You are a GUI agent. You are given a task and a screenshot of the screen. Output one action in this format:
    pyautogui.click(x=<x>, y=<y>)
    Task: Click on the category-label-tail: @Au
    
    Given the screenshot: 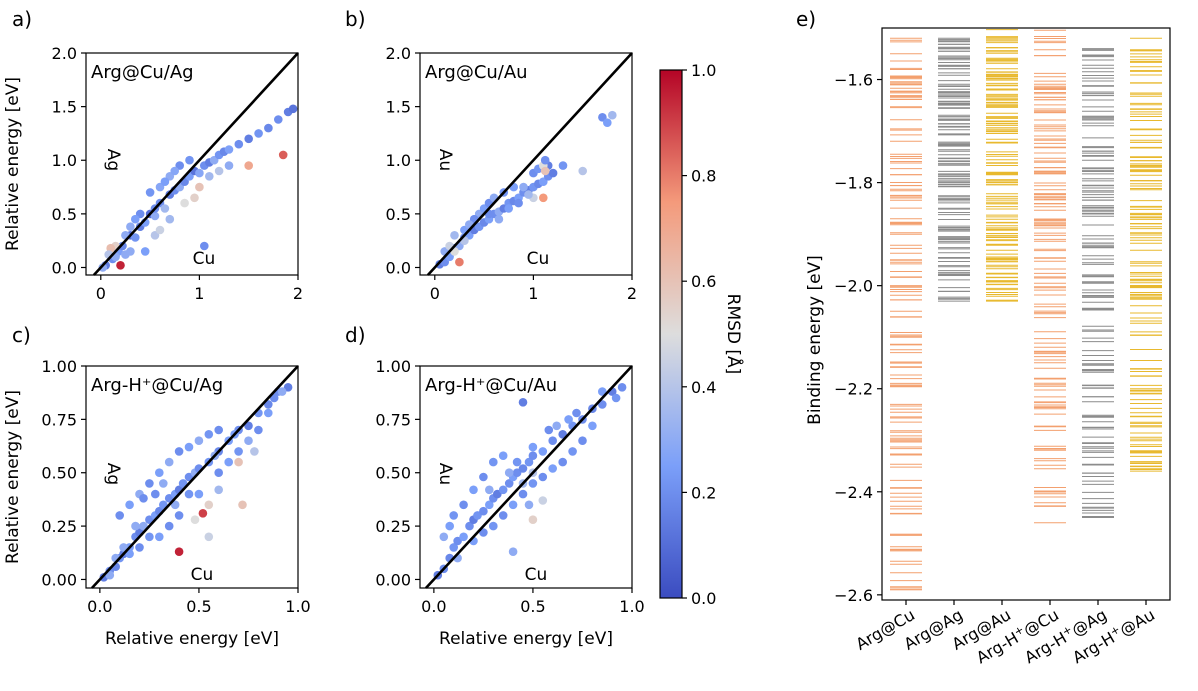 What is the action you would take?
    pyautogui.click(x=1137, y=622)
    